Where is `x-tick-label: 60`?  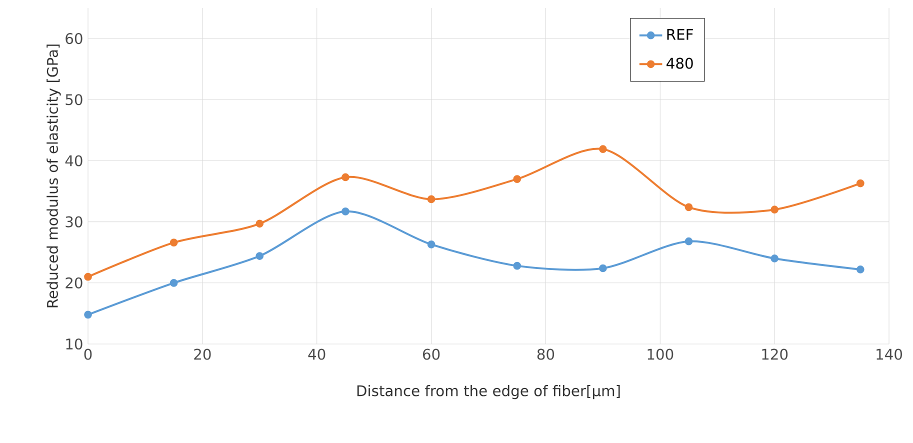 x-tick-label: 60 is located at coordinates (431, 354).